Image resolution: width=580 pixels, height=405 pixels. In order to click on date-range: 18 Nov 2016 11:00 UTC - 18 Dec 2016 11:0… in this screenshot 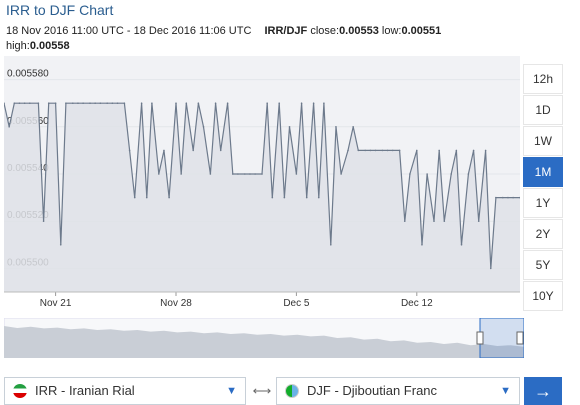, I will do `click(129, 31)`.